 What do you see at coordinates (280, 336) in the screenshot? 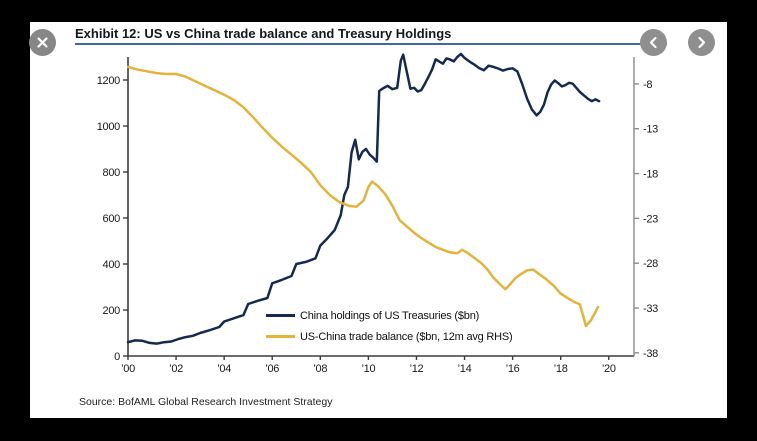
I see `legend-swatch-trade-balance` at bounding box center [280, 336].